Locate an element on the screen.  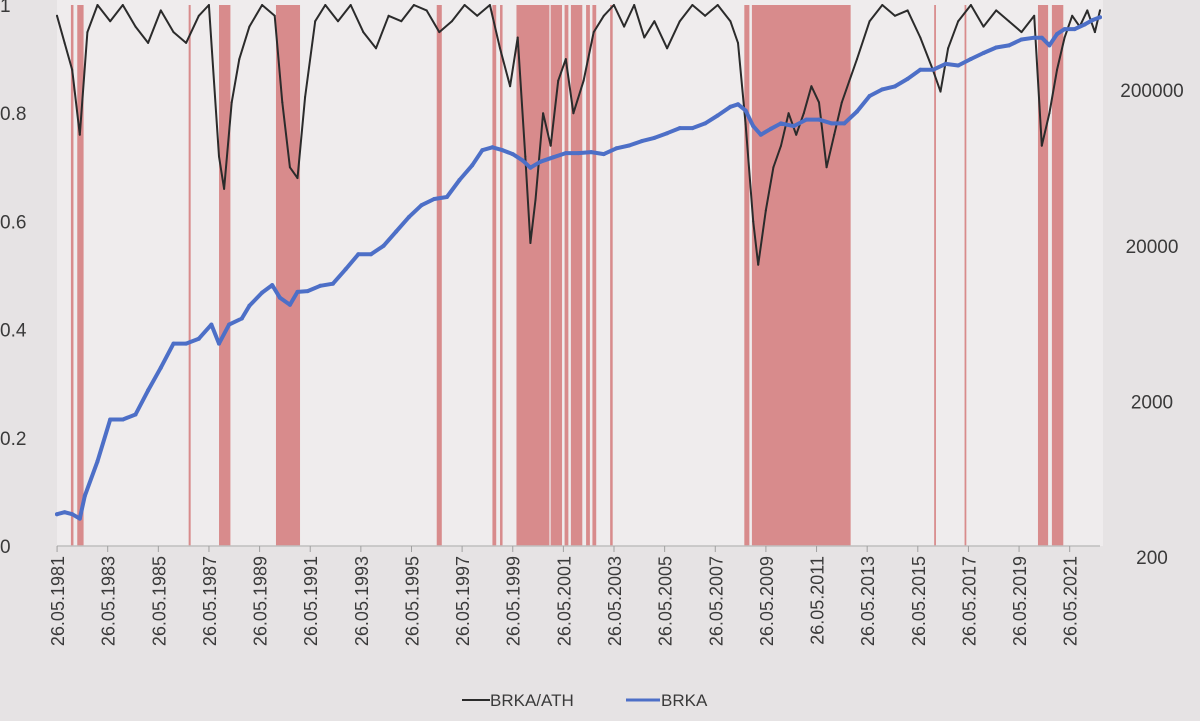
x-tick-label: 26.05.1997 is located at coordinates (463, 601).